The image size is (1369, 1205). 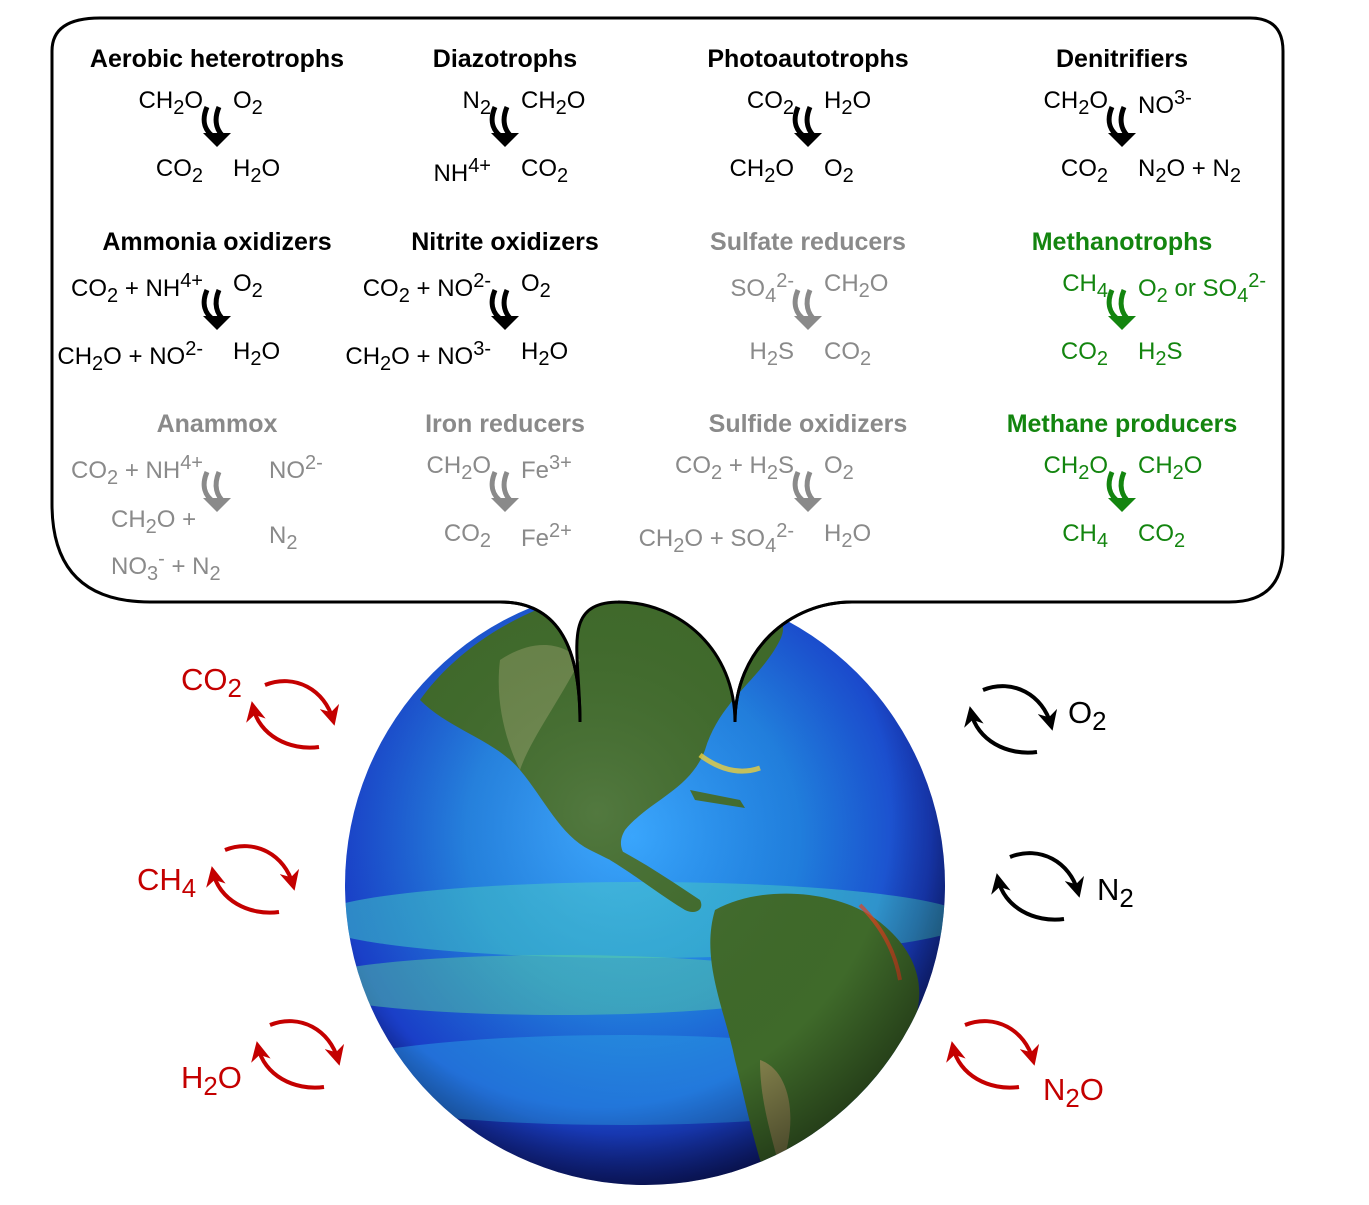 I want to click on metabolism-title: Photoautotrophs, so click(x=808, y=59).